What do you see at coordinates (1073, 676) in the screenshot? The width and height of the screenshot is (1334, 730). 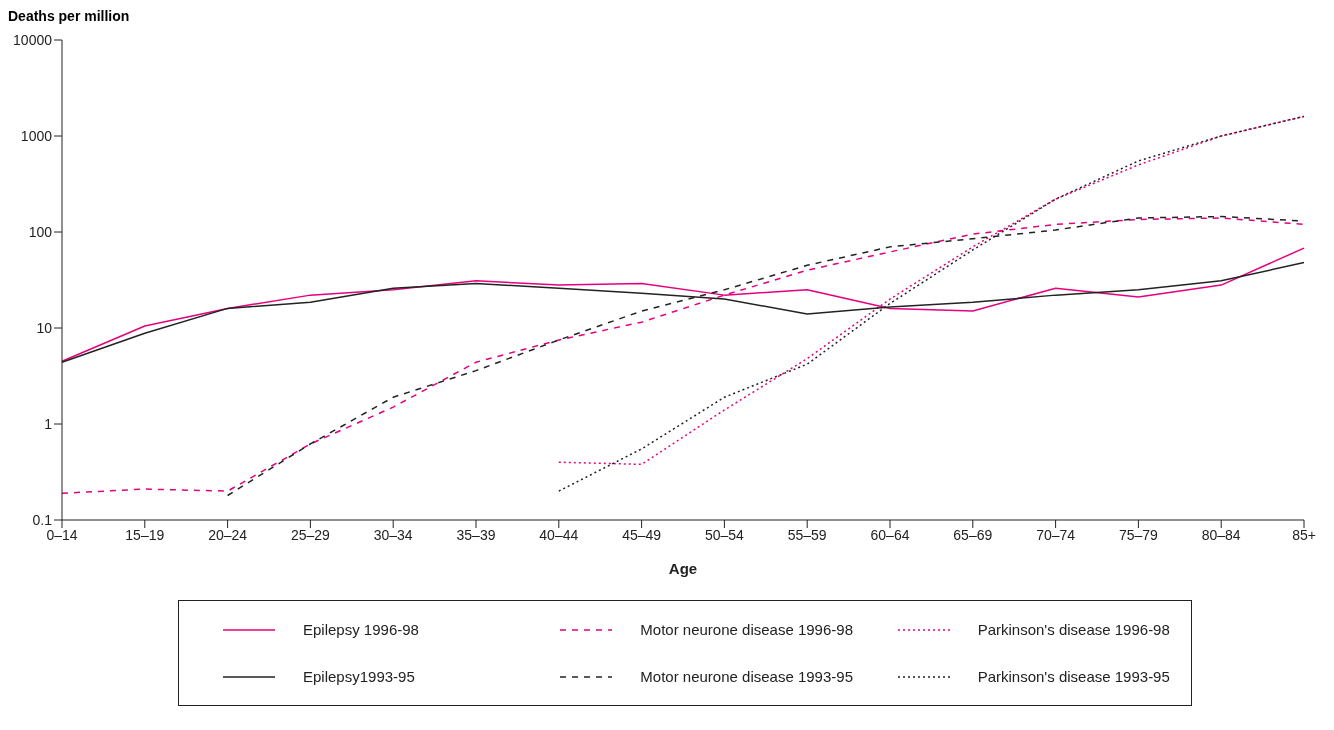 I see `legend-label: Parkinson's disease 1993-95` at bounding box center [1073, 676].